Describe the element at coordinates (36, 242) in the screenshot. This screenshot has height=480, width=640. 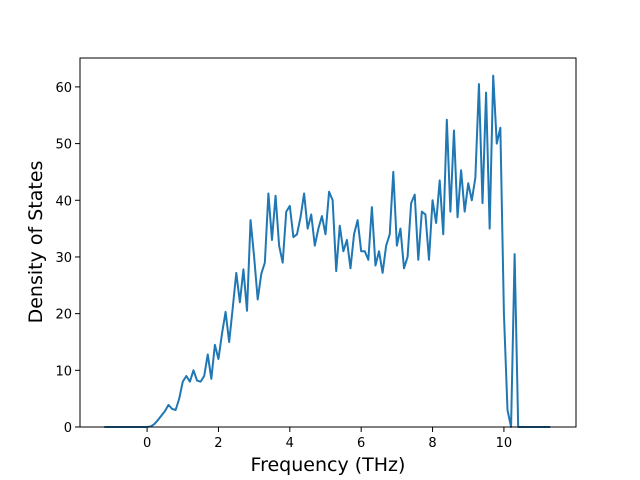
I see `y-axis-label: Density of States` at that location.